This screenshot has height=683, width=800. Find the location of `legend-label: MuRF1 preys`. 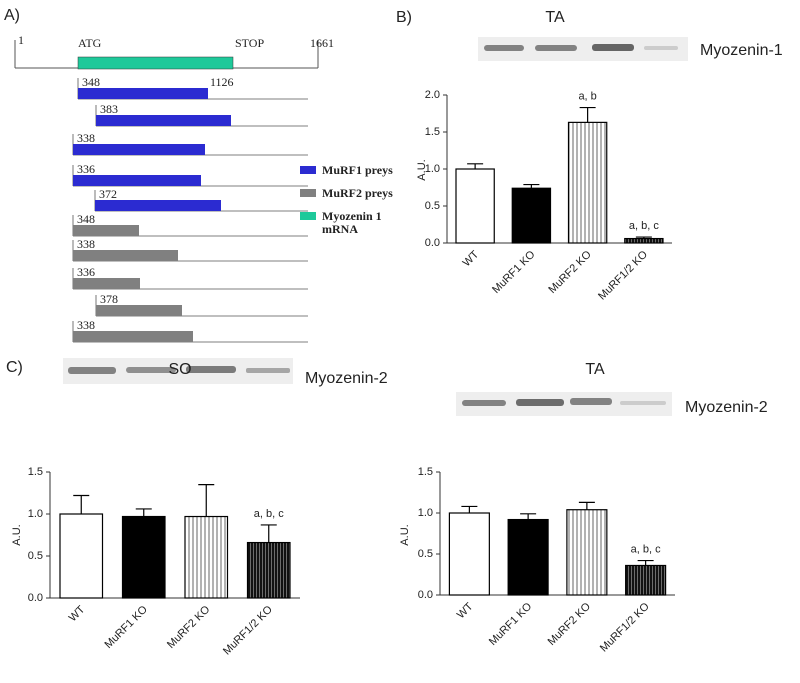

legend-label: MuRF1 preys is located at coordinates (357, 170).